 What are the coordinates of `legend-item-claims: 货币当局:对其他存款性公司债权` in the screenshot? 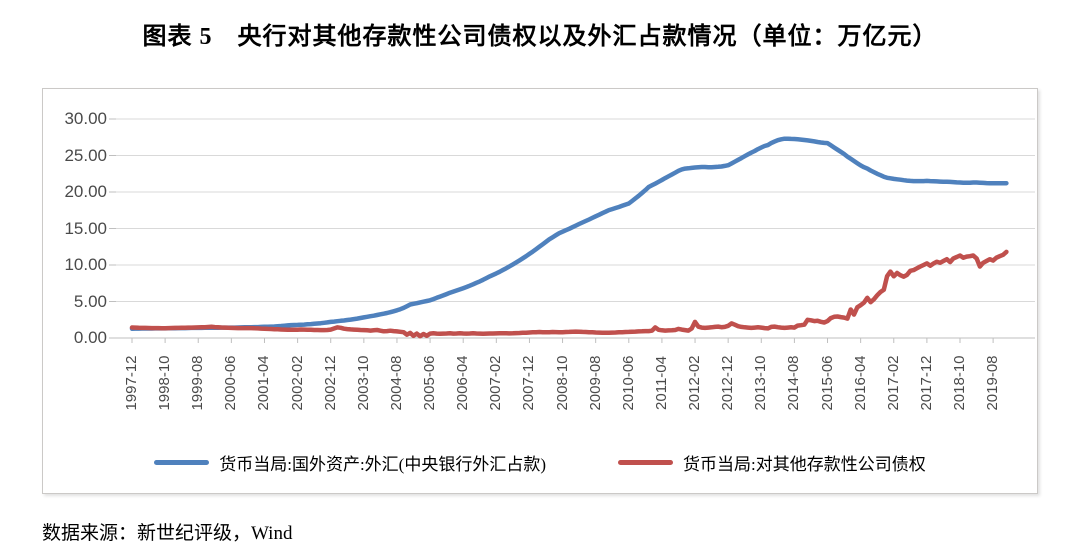 It's located at (772, 462).